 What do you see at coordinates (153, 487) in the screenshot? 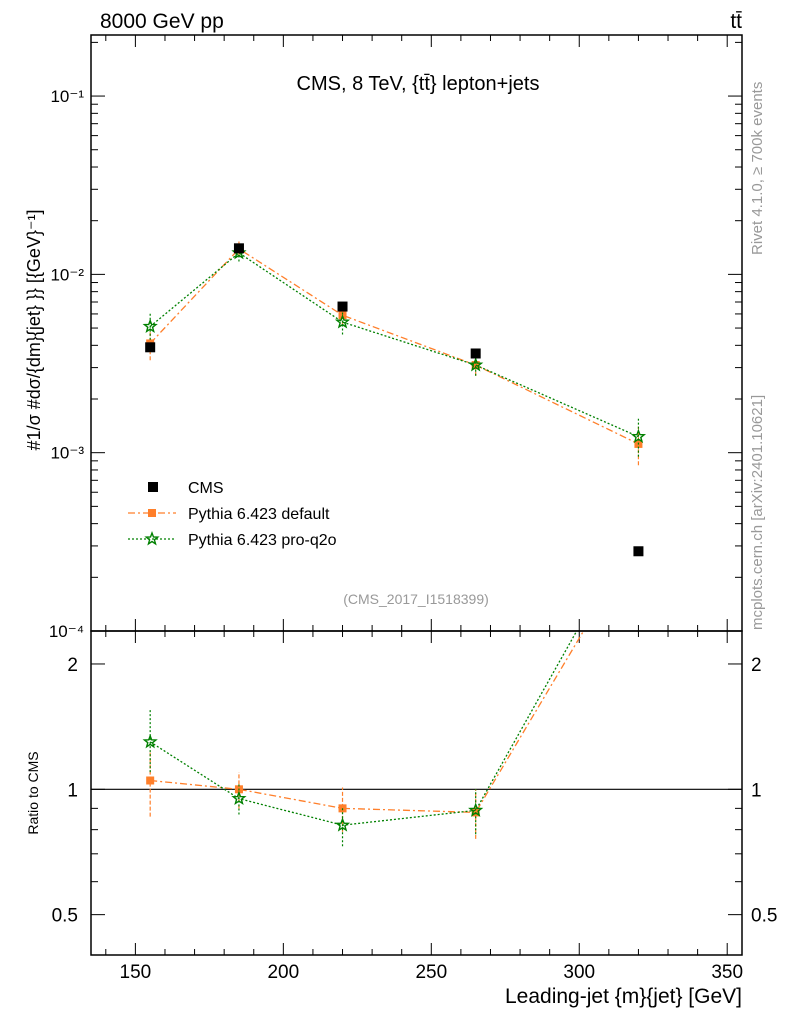
I see `legend-marker-cms` at bounding box center [153, 487].